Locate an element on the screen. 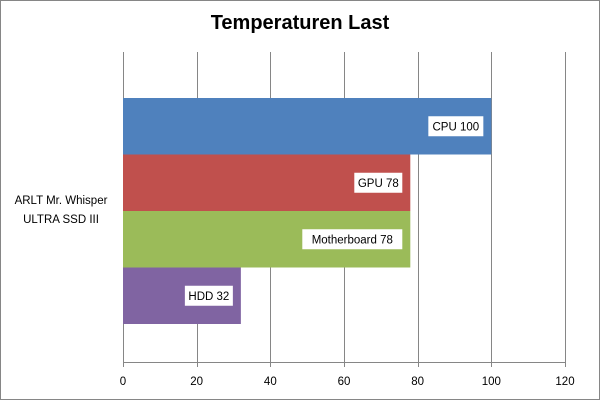  data-label-box-cpu is located at coordinates (456, 126).